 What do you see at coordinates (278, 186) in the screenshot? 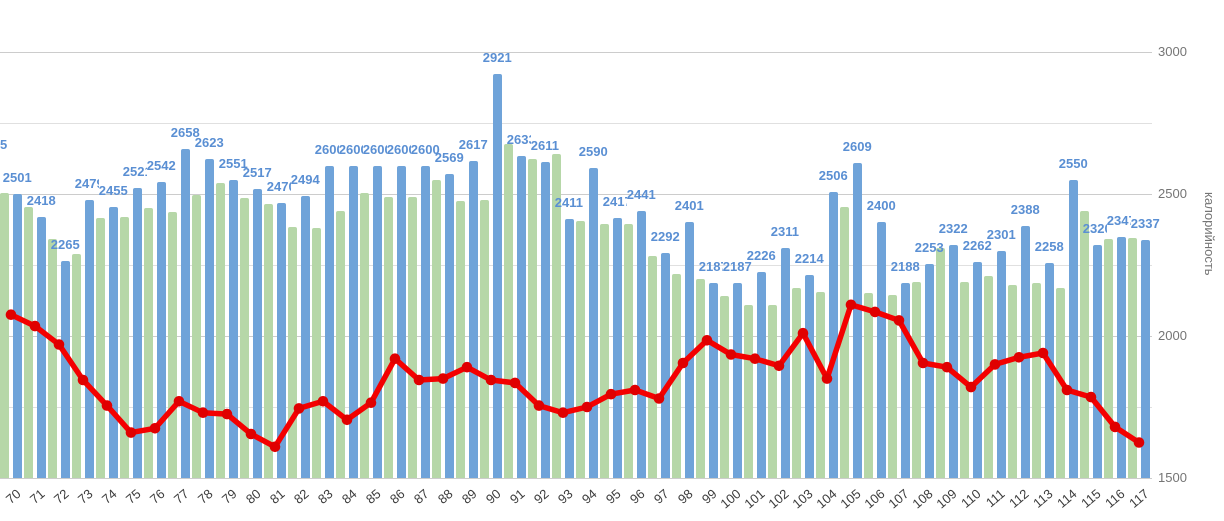
I see `bar-value-label: 2470` at bounding box center [278, 186].